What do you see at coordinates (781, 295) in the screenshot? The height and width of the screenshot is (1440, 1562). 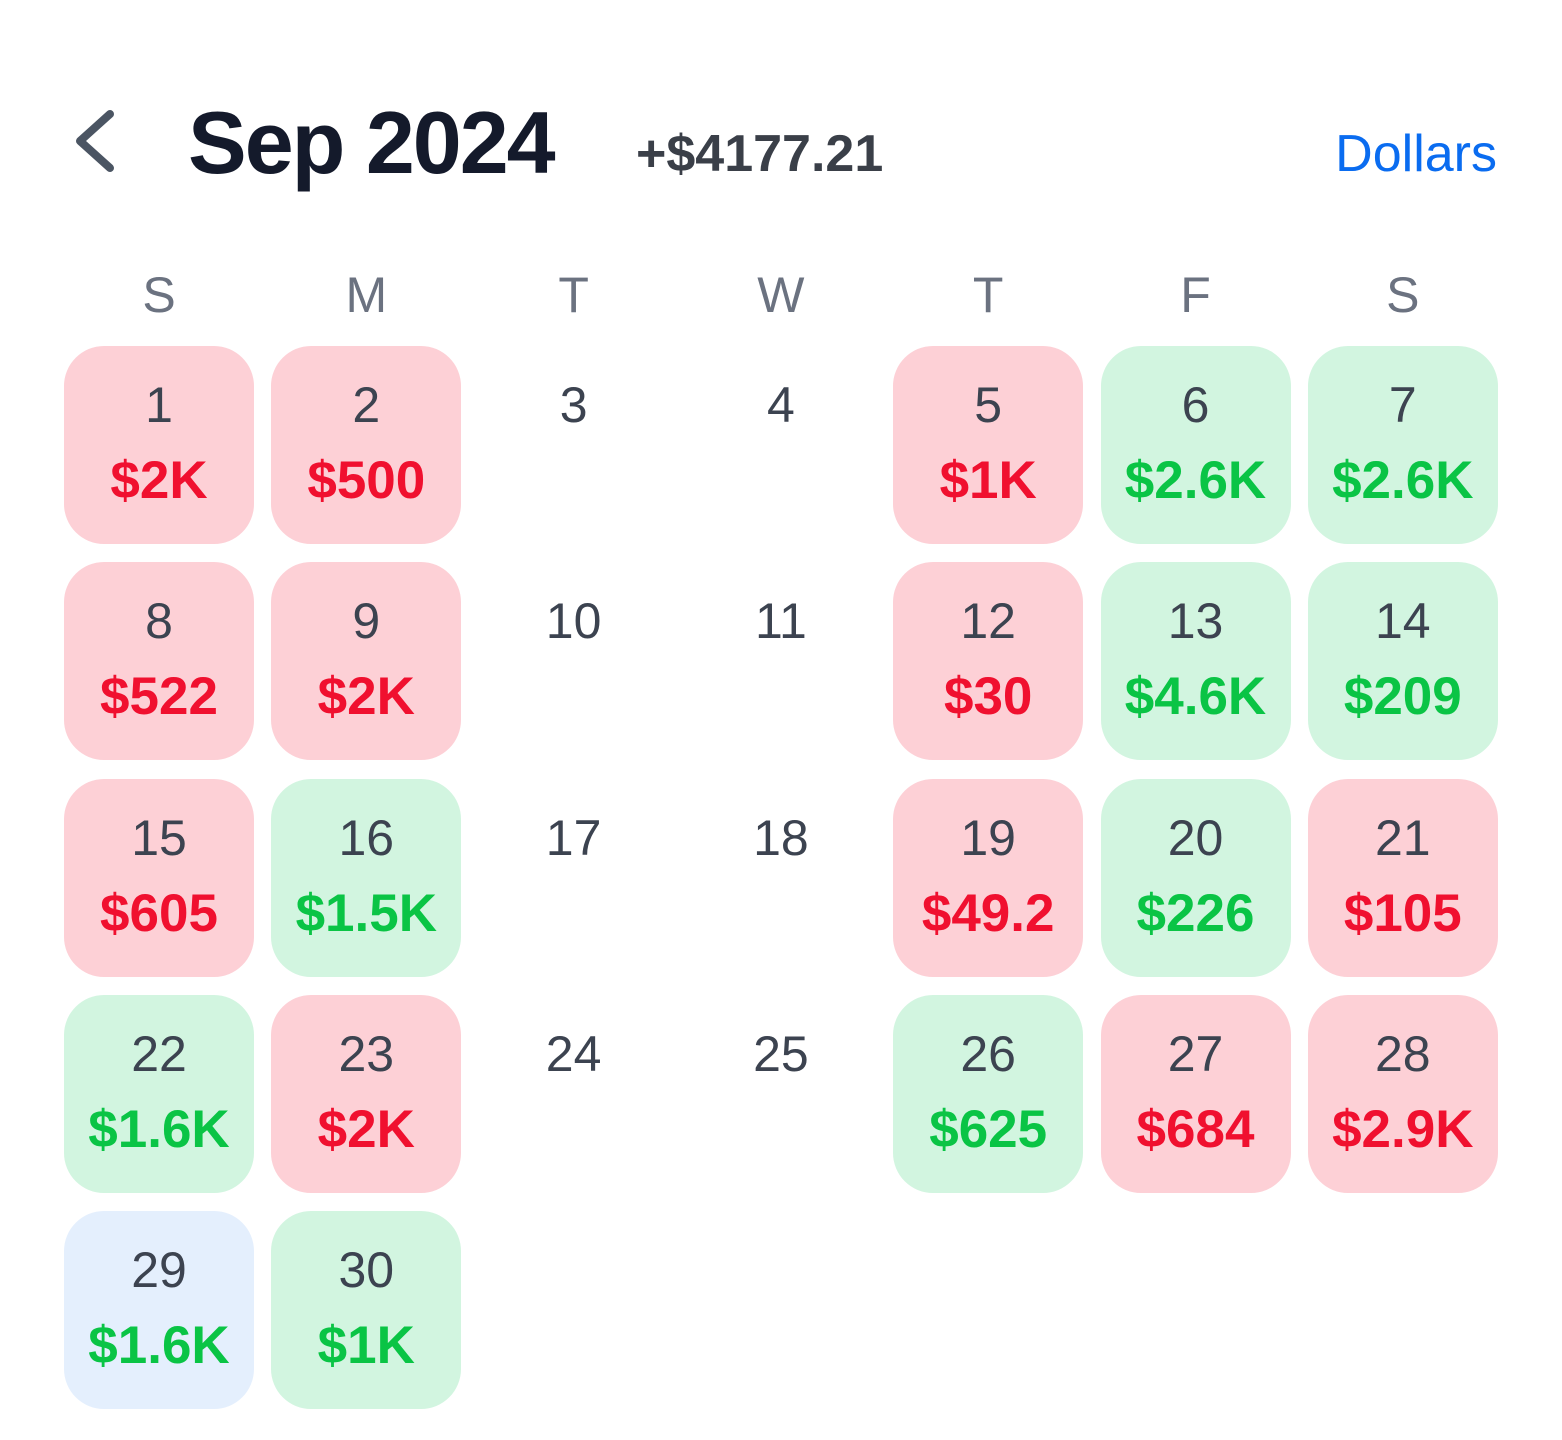 I see `weekday-label: W` at bounding box center [781, 295].